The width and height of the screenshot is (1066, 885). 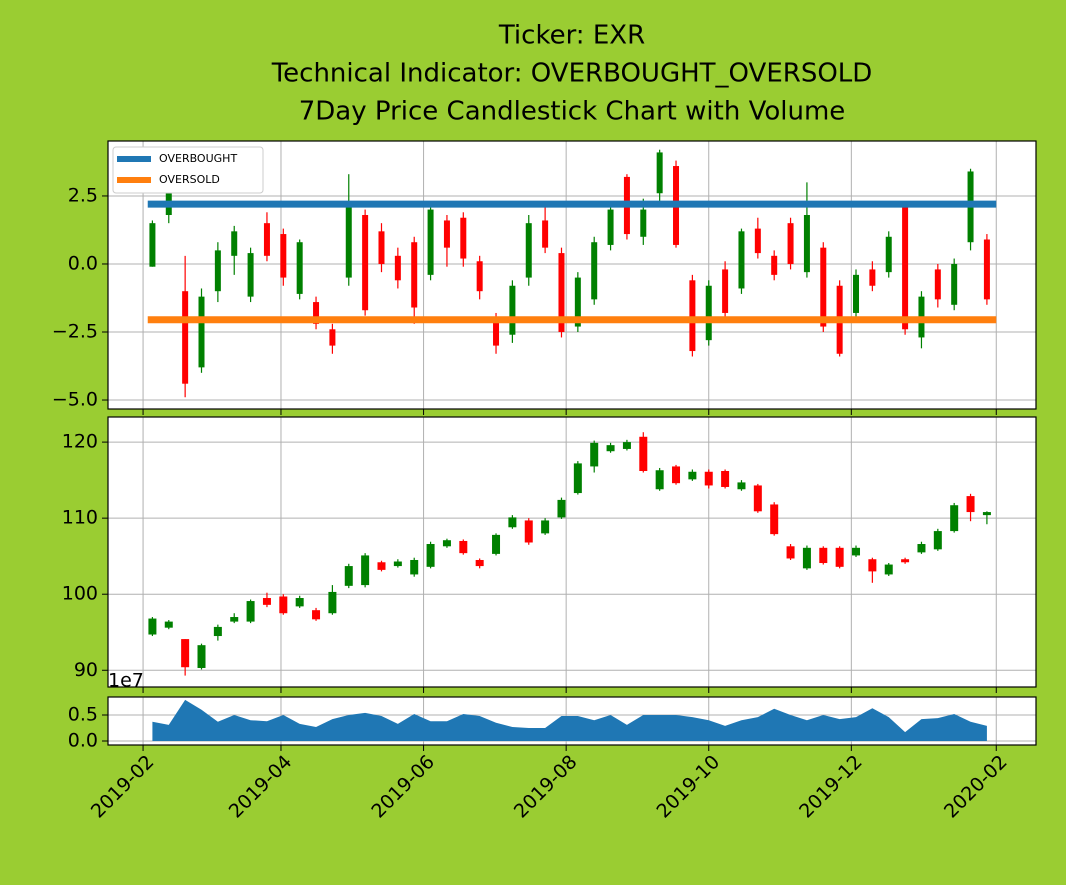 I want to click on axis-offset-label: 1e7, so click(x=126, y=681).